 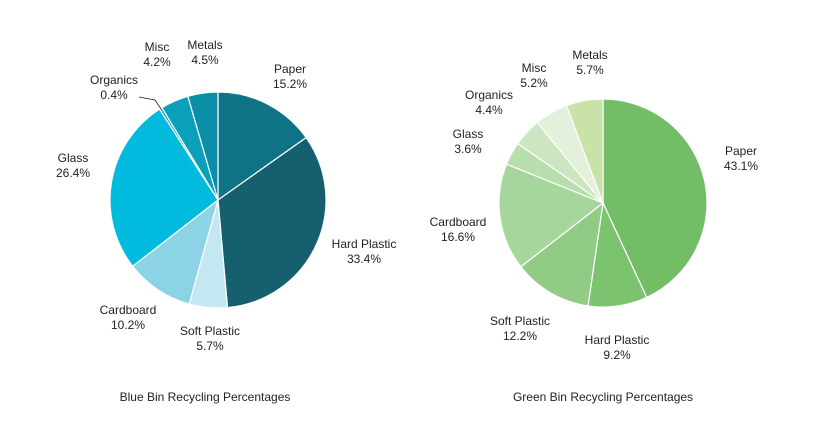 What do you see at coordinates (364, 251) in the screenshot?
I see `slice-label-hard-plastic: Hard Plastic 33.4%` at bounding box center [364, 251].